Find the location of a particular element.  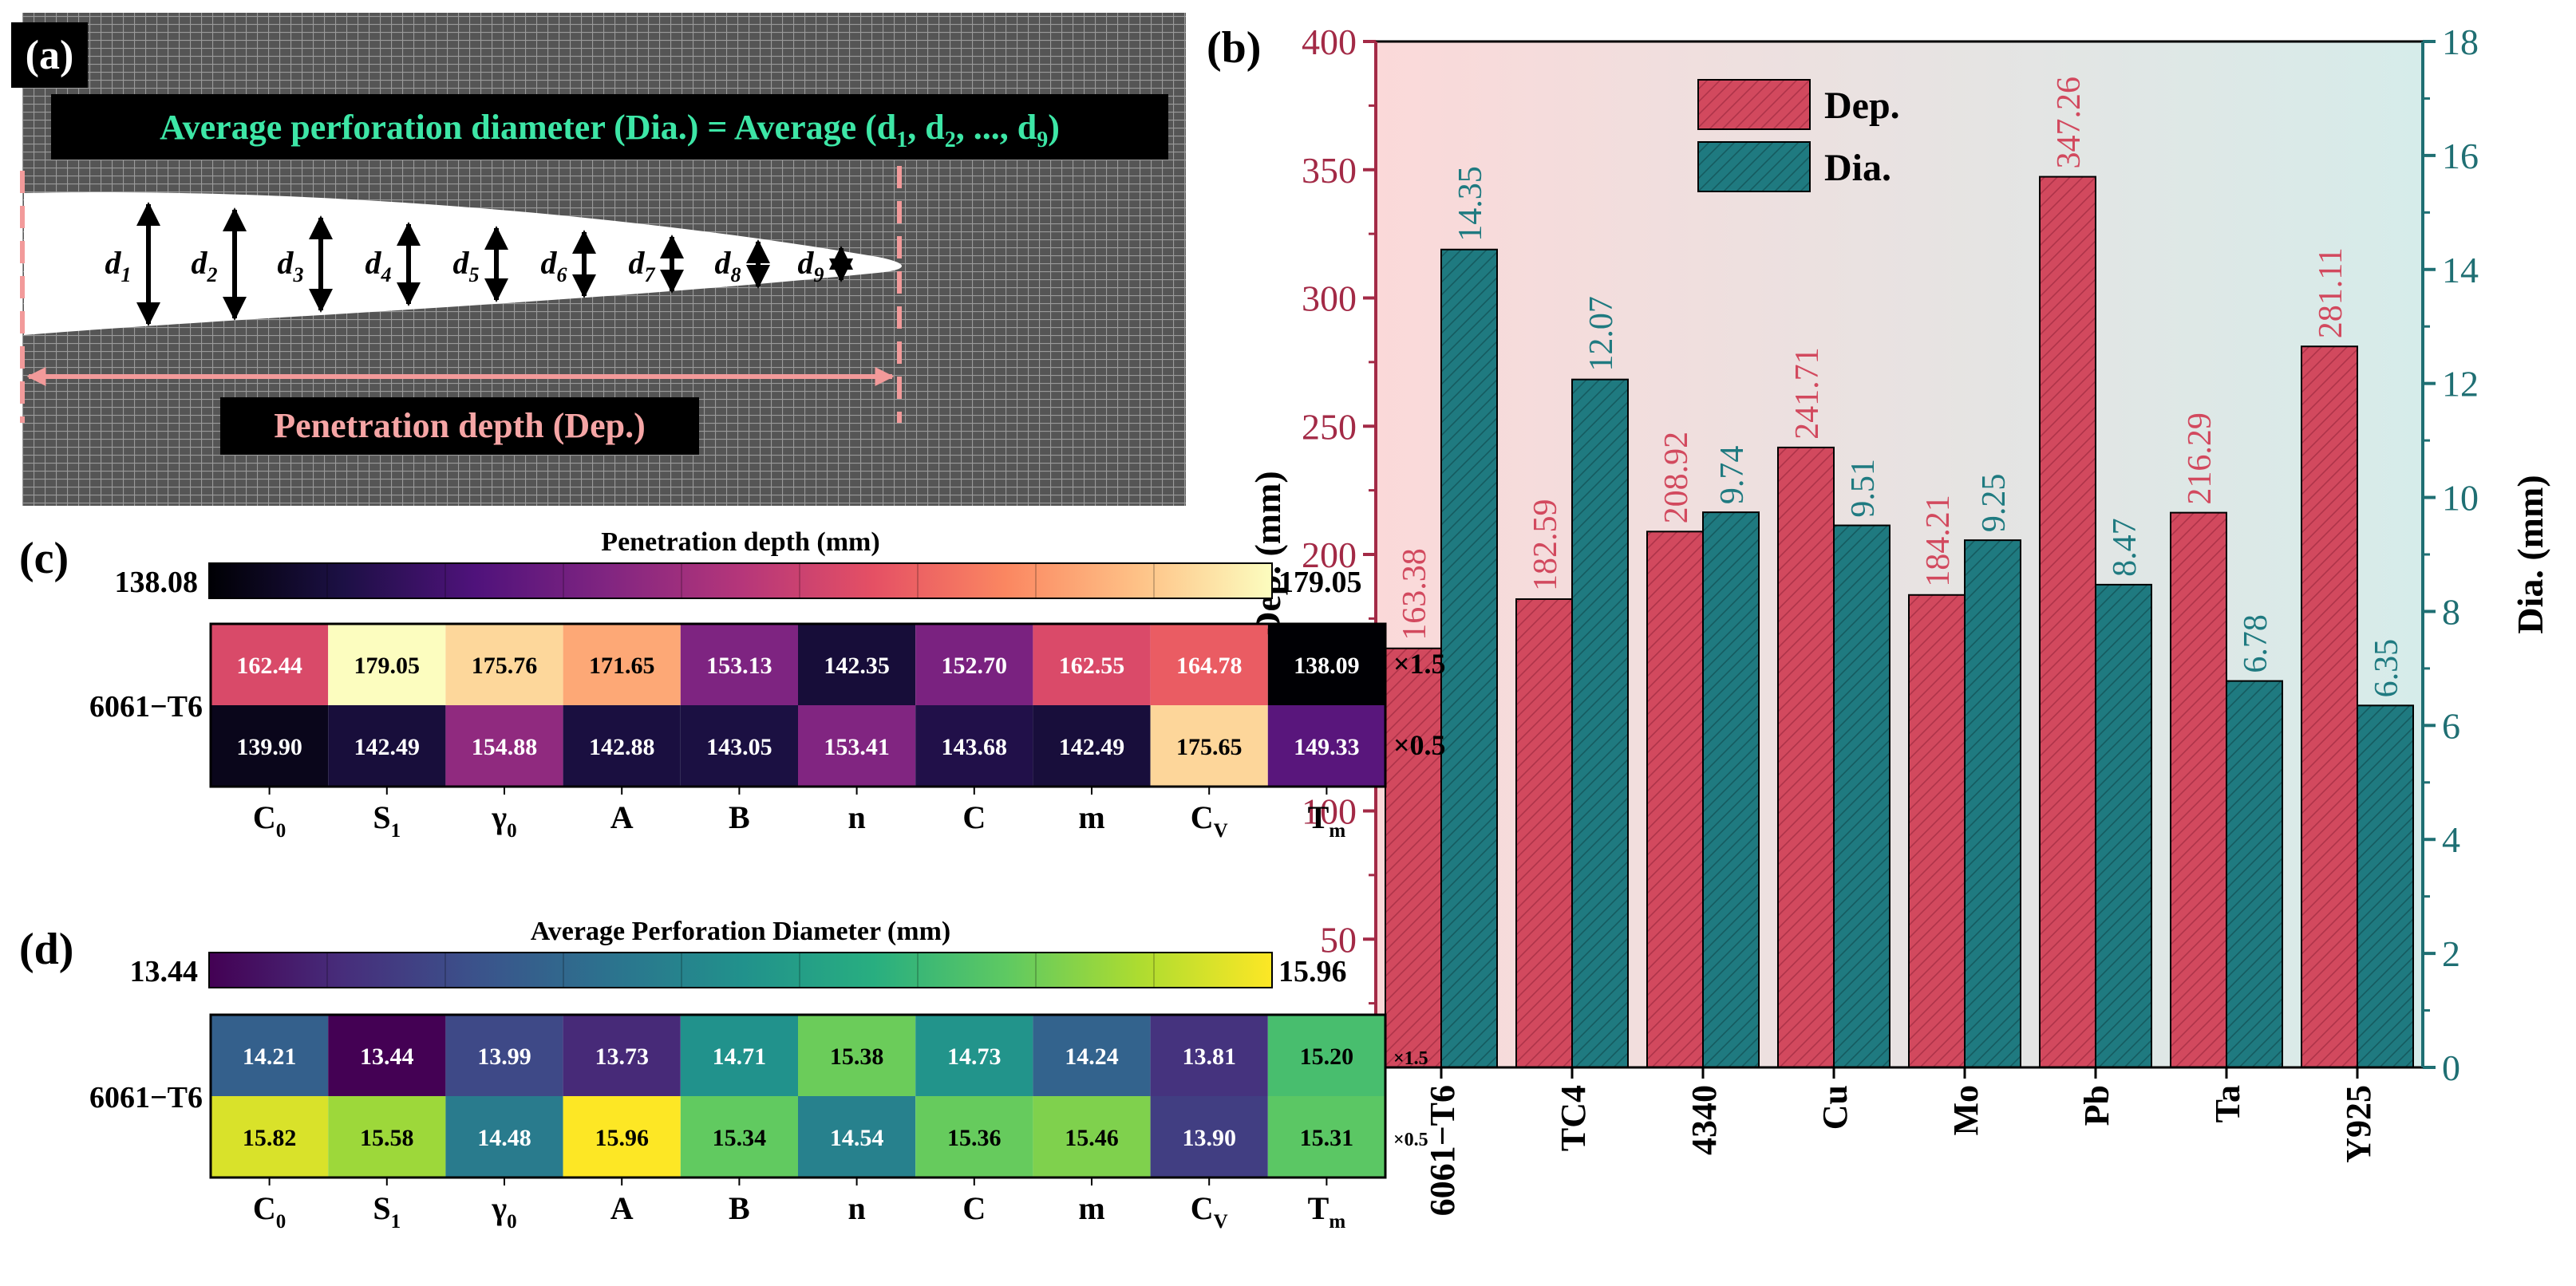

heatmap-cell-value: 149.33 is located at coordinates (1327, 747).